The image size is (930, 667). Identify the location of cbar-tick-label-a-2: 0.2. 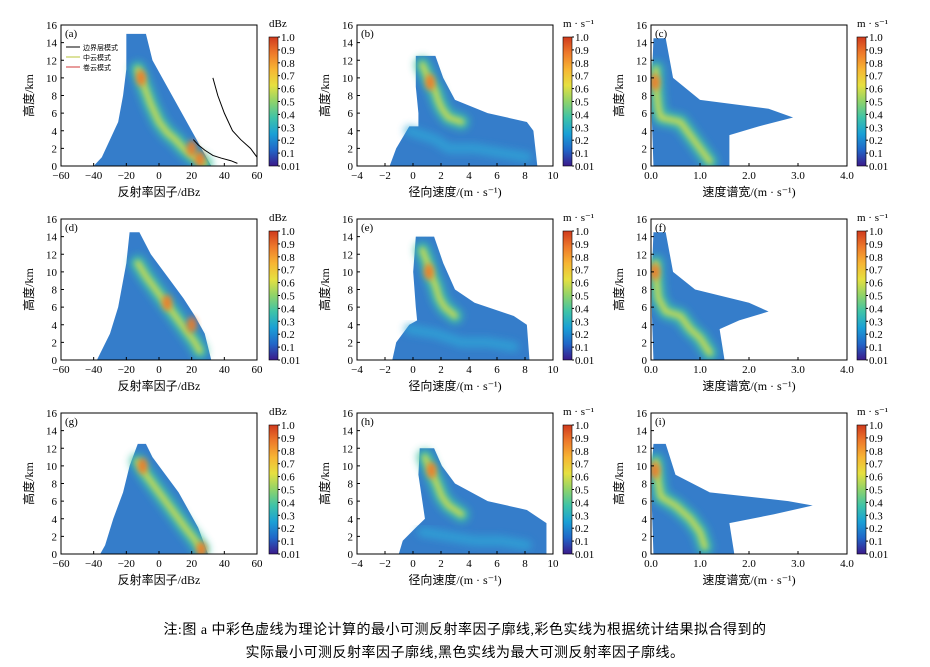
(288, 141).